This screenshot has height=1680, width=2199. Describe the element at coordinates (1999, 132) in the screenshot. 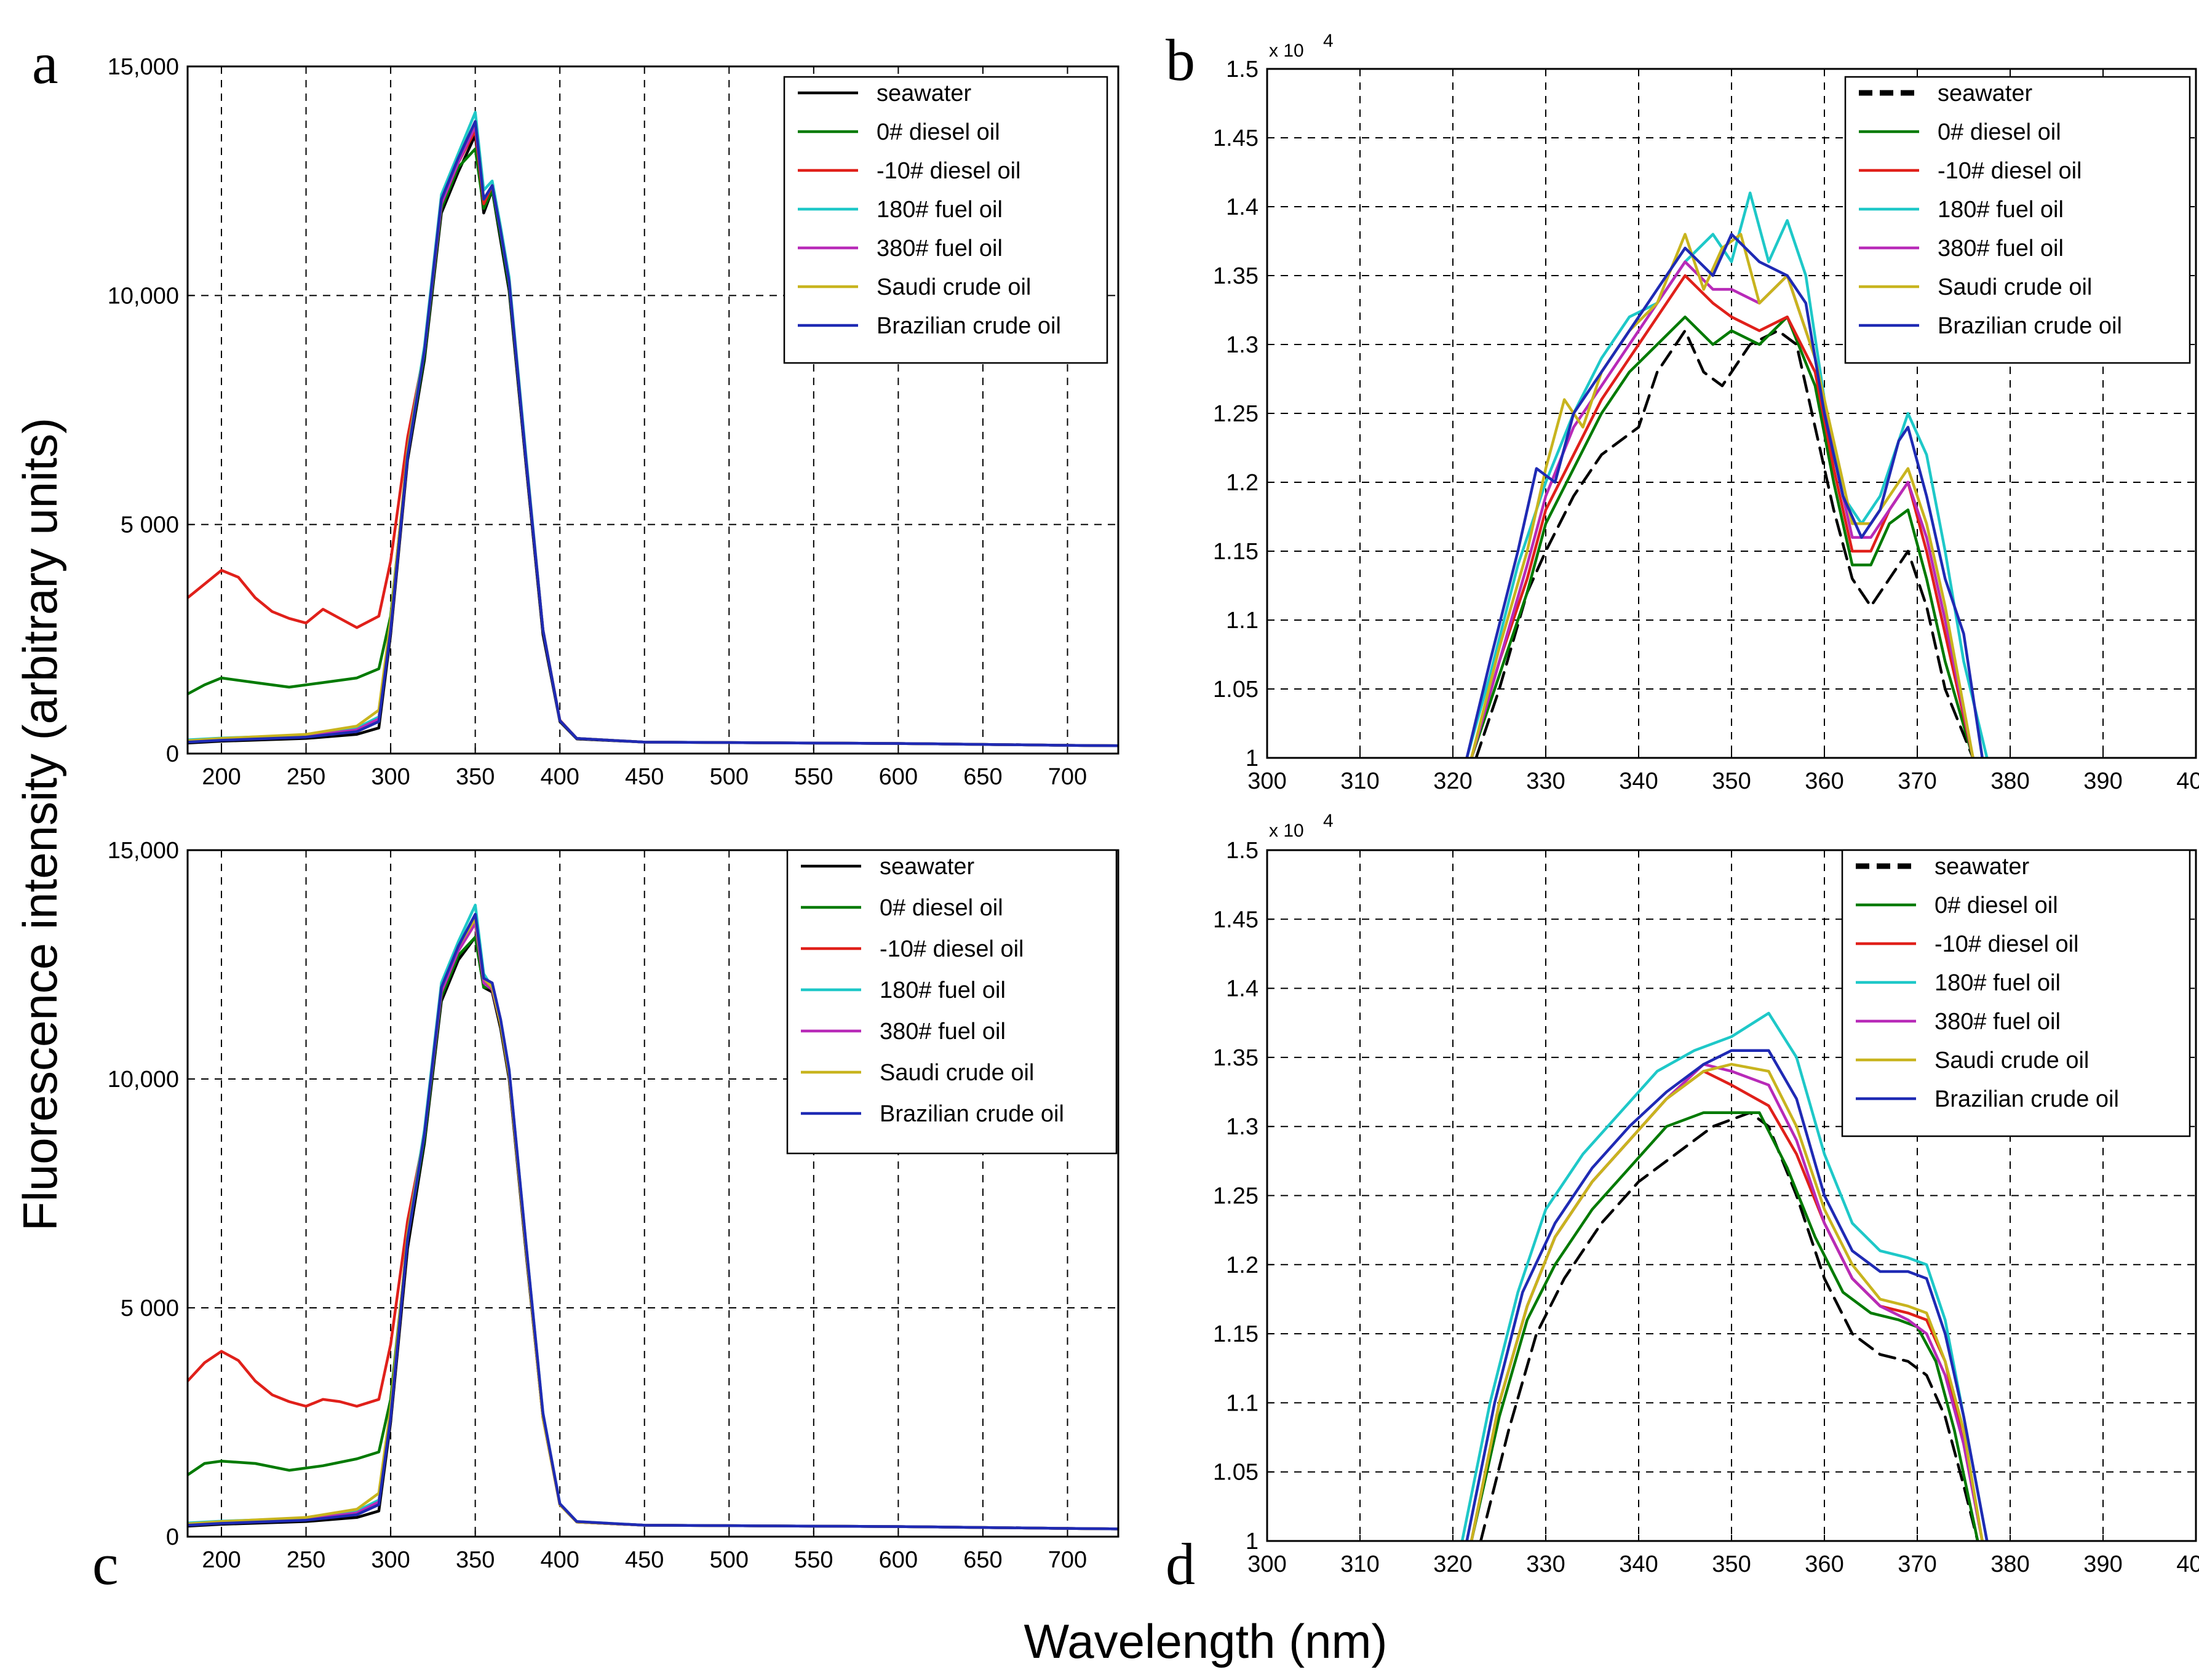

I see `legend-label-b-1: 0# diesel oil` at that location.